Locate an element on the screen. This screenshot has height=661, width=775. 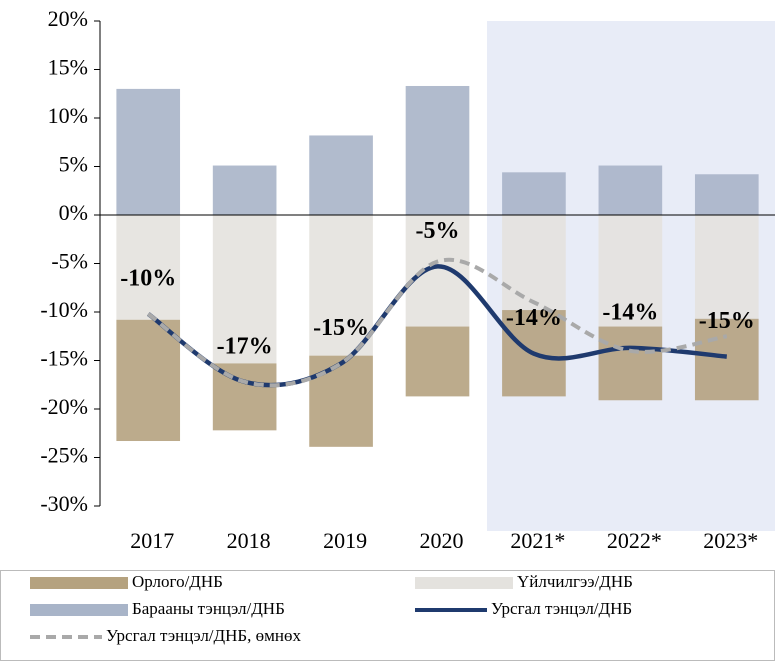
y-tick-label: -15% is located at coordinates (64, 358).